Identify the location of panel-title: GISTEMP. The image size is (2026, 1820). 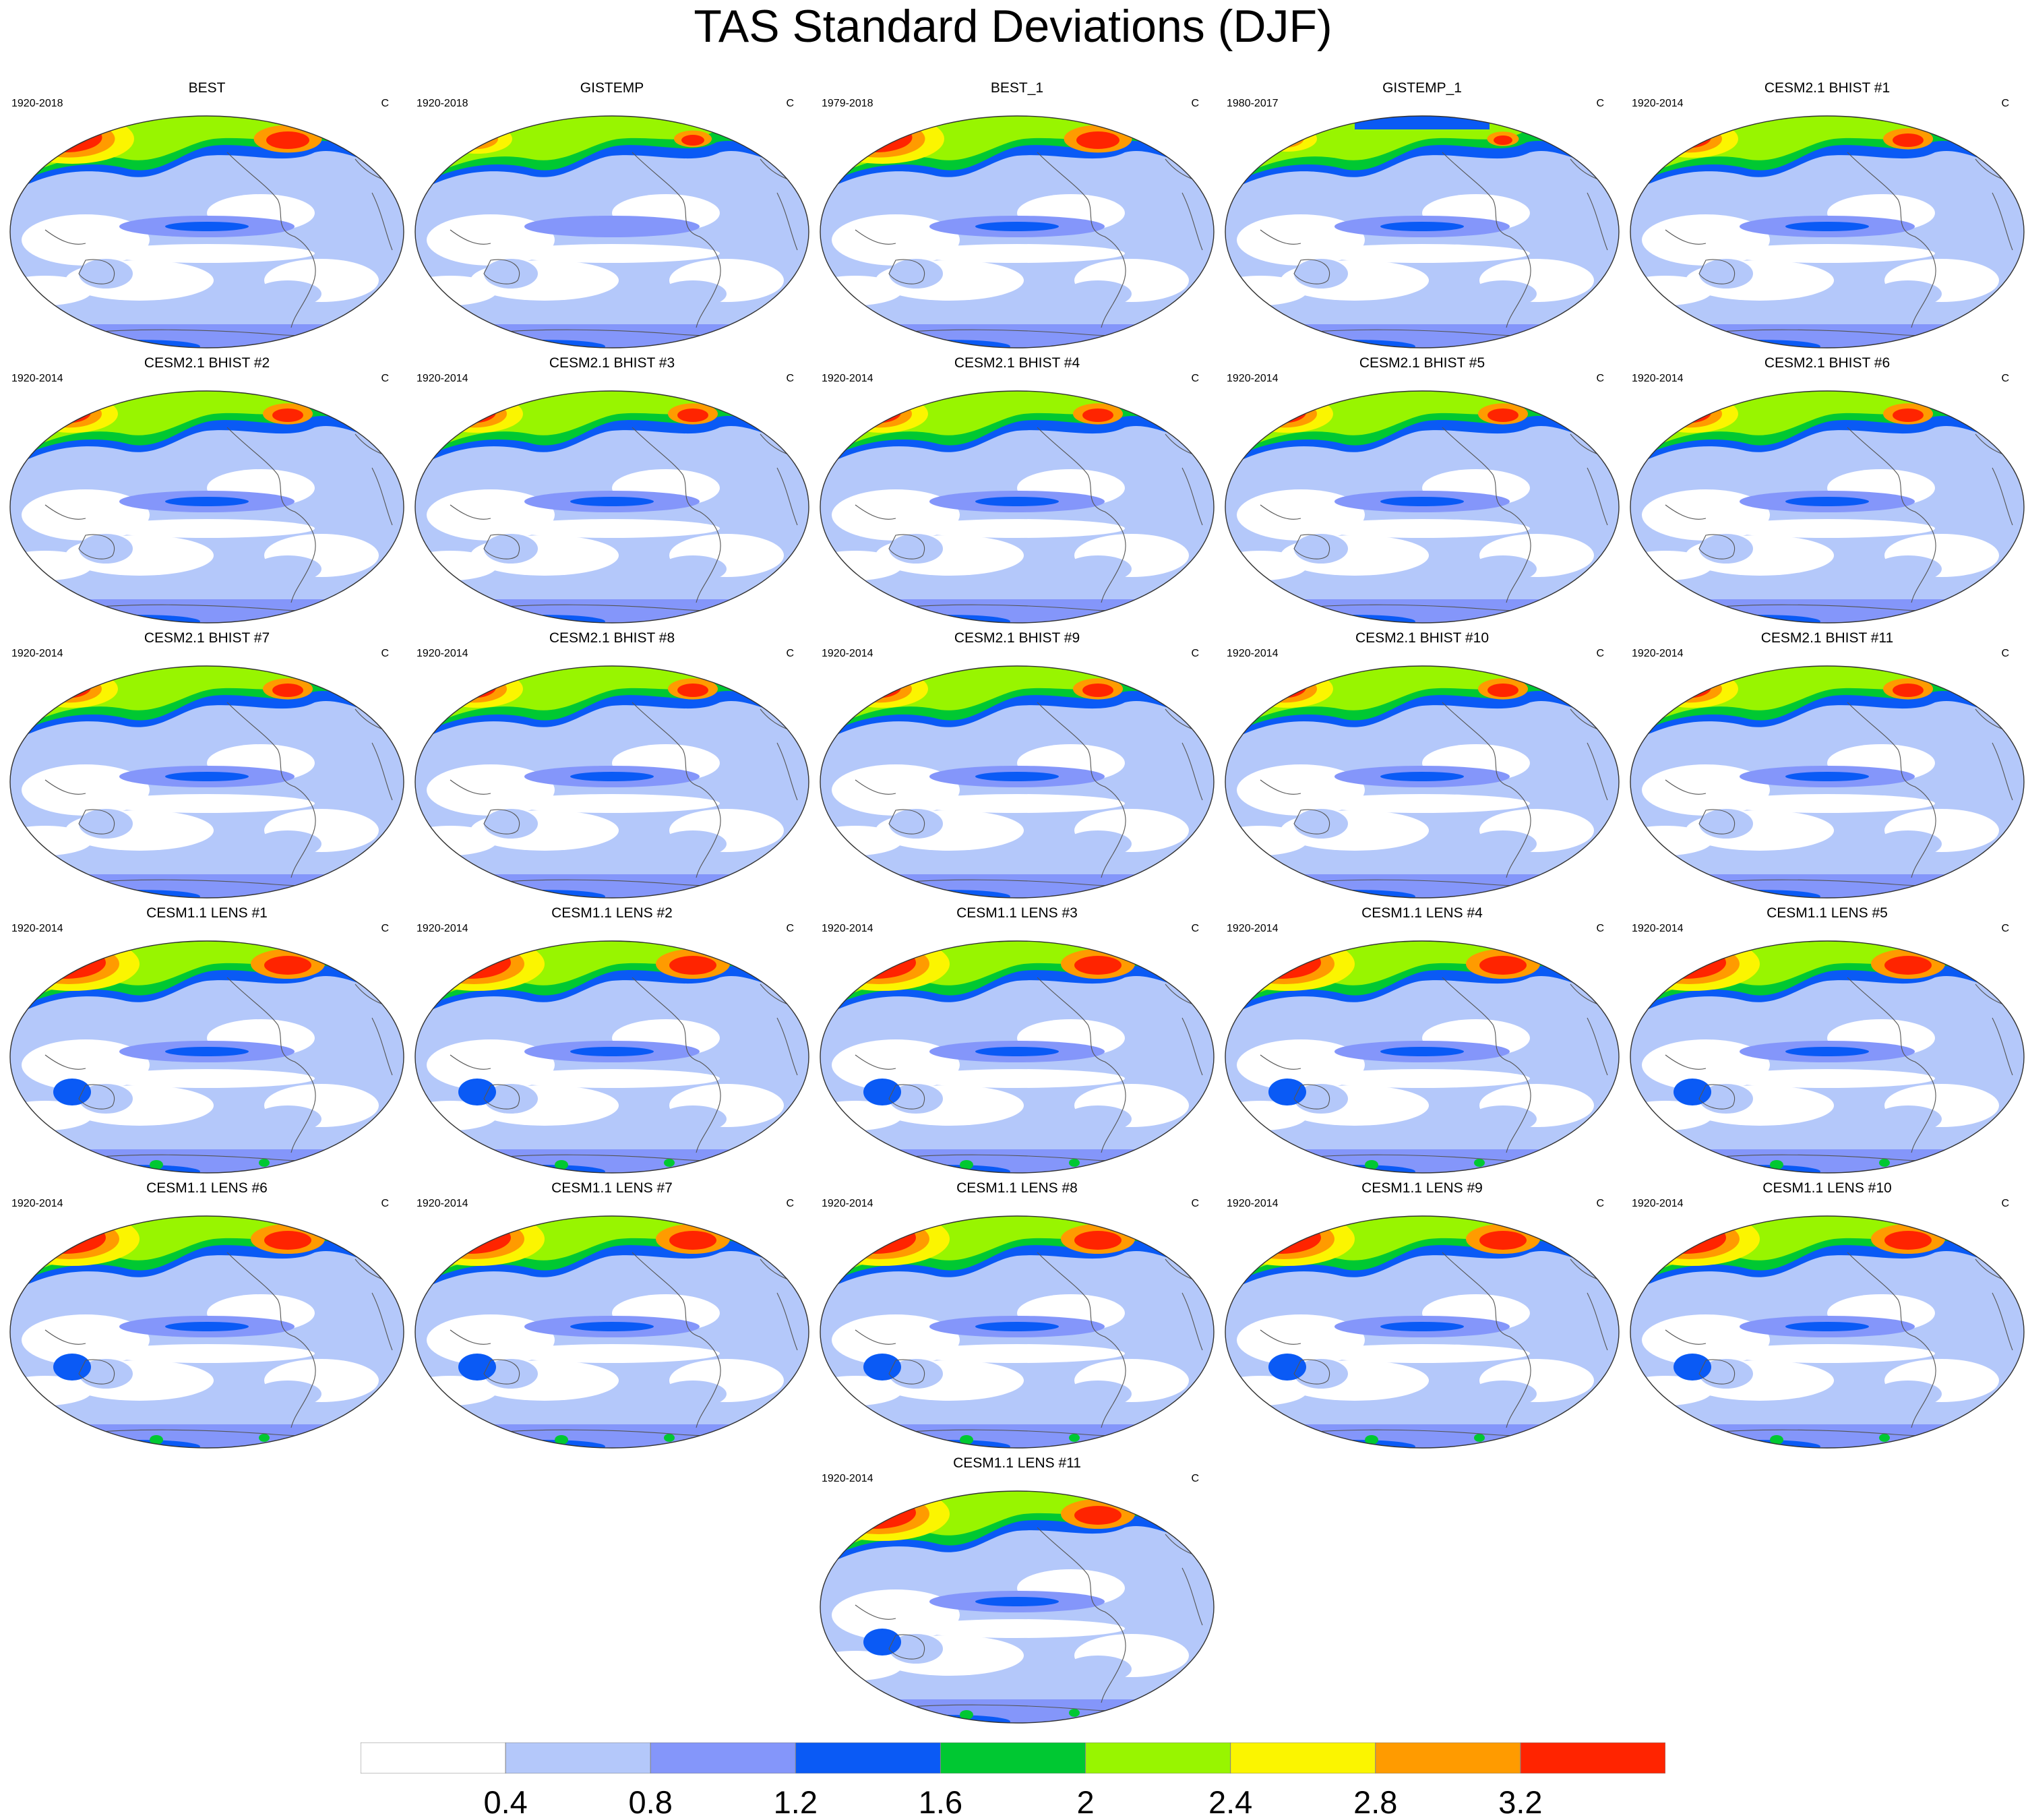
(612, 88).